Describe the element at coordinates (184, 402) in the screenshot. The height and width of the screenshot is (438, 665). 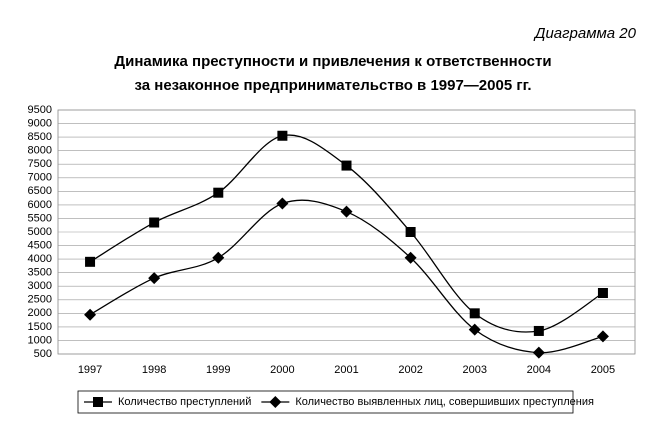
I see `legend-label: Количество преступлений` at that location.